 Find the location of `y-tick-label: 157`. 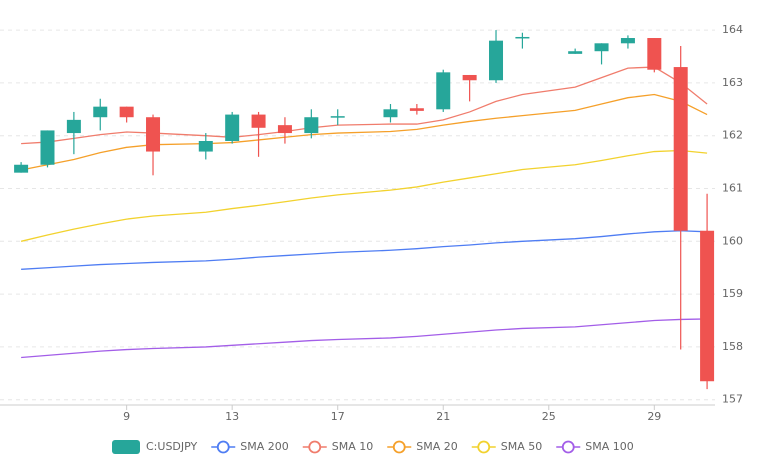

y-tick-label: 157 is located at coordinates (732, 399).